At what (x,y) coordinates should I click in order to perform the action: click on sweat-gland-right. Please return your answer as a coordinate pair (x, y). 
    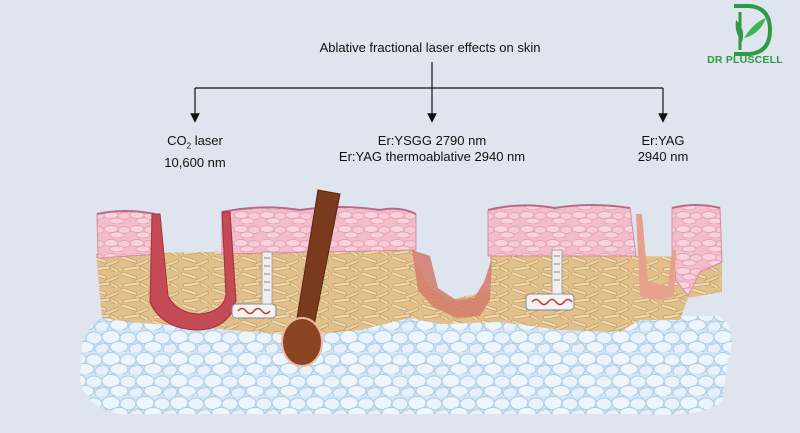
    Looking at the image, I should click on (550, 280).